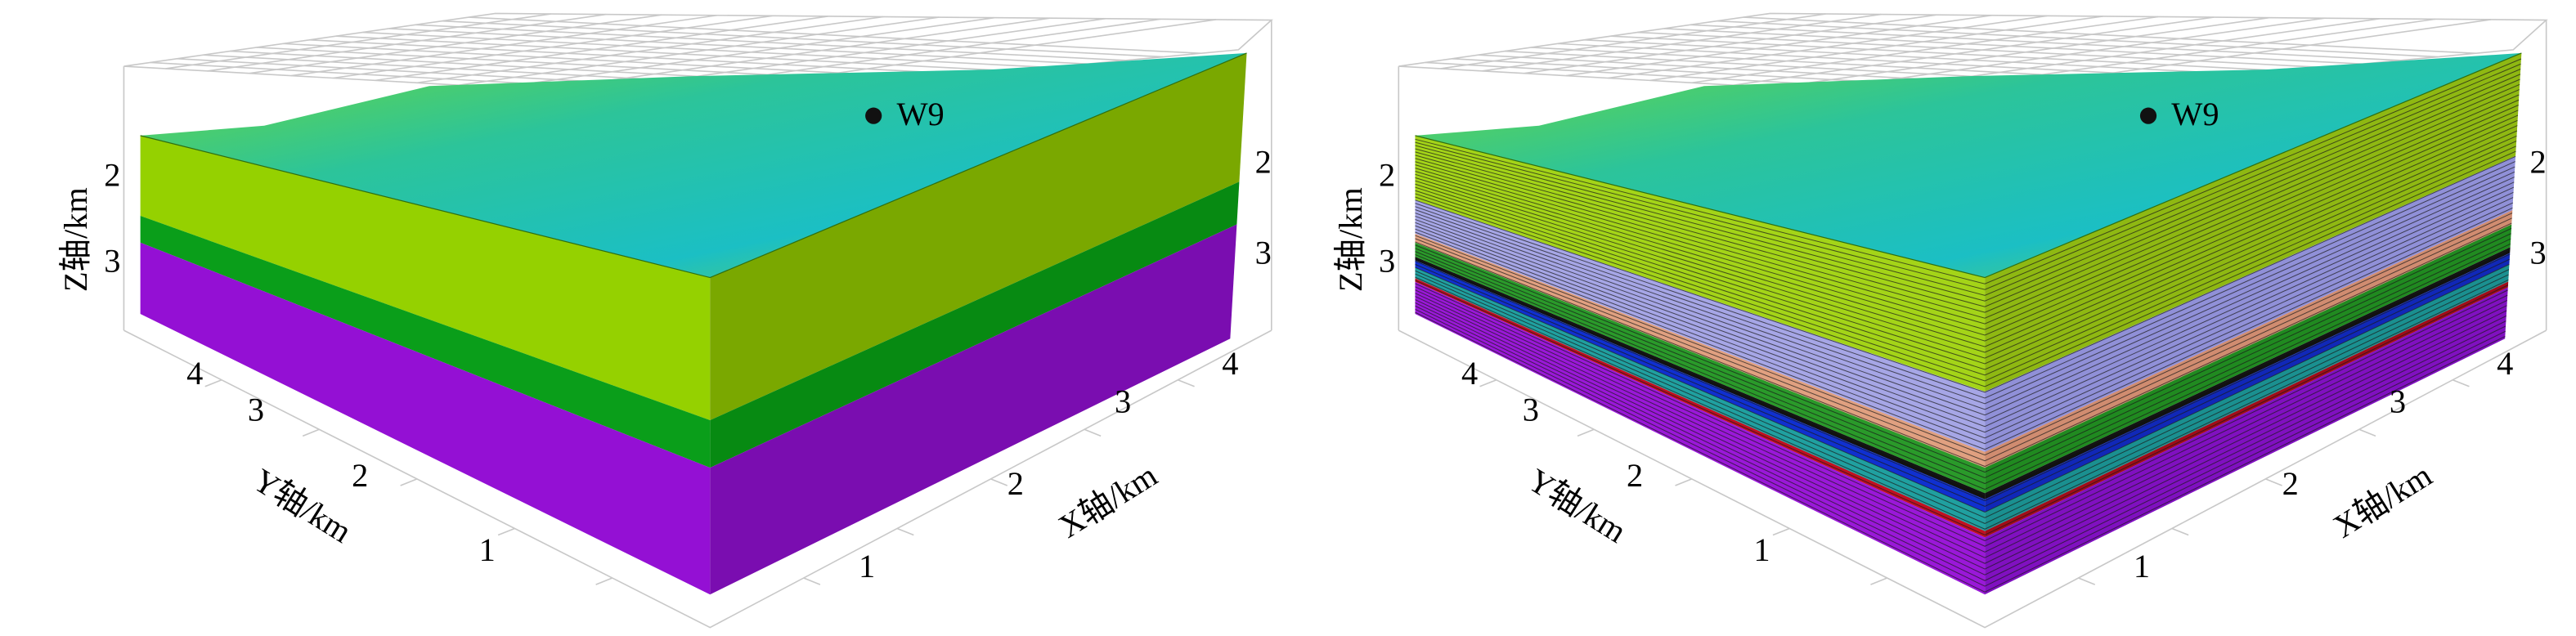  I want to click on z-tick-label: 2, so click(112, 175).